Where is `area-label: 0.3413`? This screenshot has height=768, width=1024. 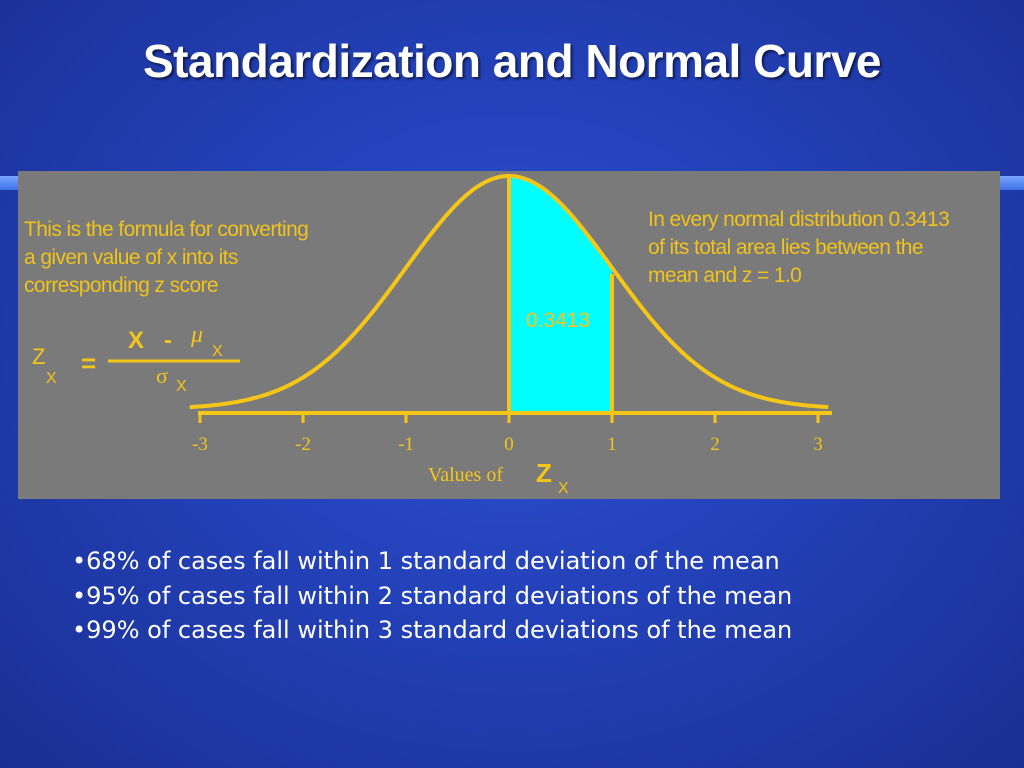 area-label: 0.3413 is located at coordinates (558, 320).